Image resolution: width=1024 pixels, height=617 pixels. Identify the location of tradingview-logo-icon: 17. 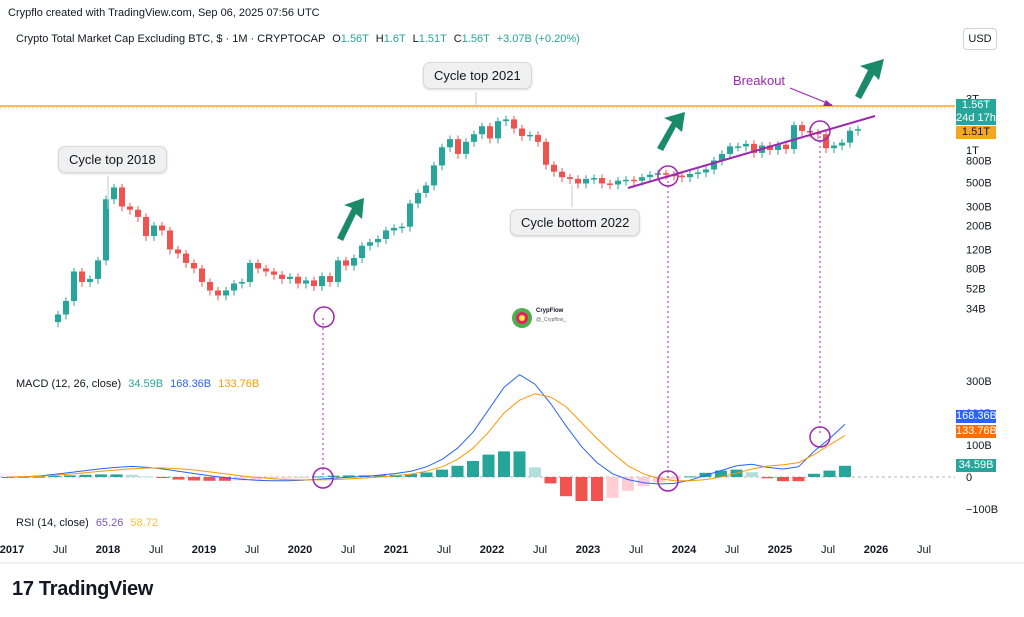
(23, 589).